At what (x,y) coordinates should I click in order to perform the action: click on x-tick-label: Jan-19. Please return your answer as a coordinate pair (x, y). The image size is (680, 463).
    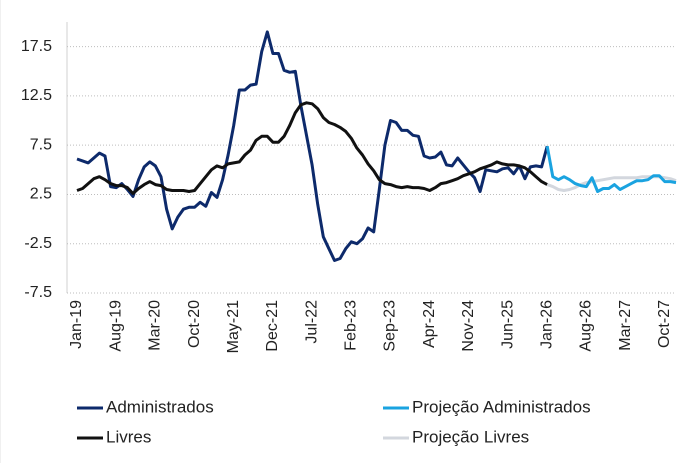
    Looking at the image, I should click on (76, 324).